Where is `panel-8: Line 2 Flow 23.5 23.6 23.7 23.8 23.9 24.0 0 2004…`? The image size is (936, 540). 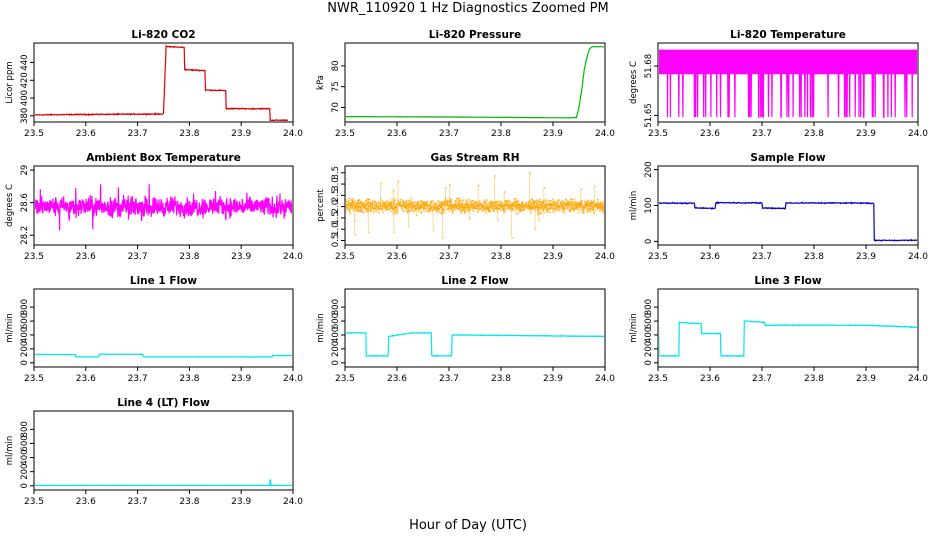 panel-8: Line 2 Flow 23.5 23.6 23.7 23.8 23.9 24.0 0 2004… is located at coordinates (465, 329).